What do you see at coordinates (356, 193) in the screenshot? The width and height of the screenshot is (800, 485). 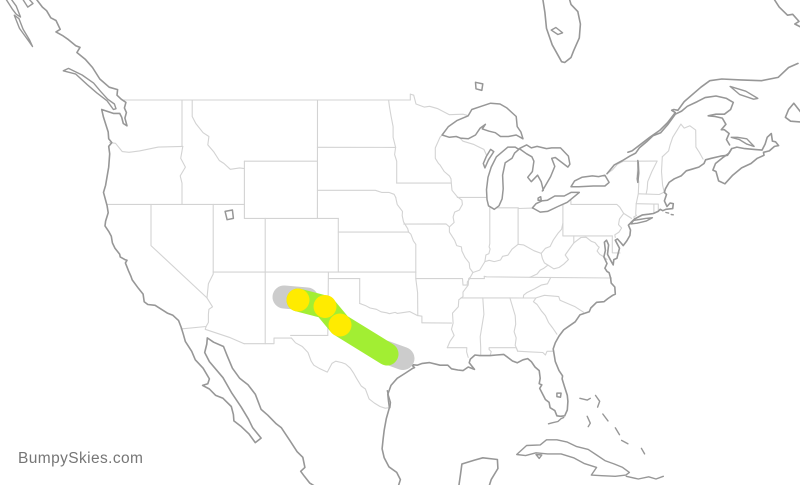 I see `border-sd-ne` at bounding box center [356, 193].